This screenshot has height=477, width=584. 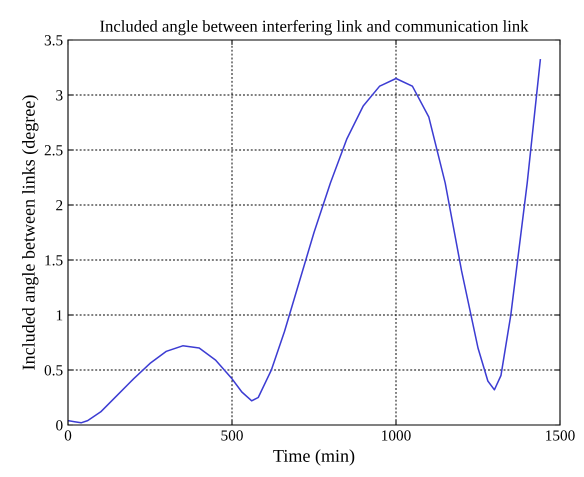 What do you see at coordinates (53, 370) in the screenshot?
I see `y-tick-label: 0.5` at bounding box center [53, 370].